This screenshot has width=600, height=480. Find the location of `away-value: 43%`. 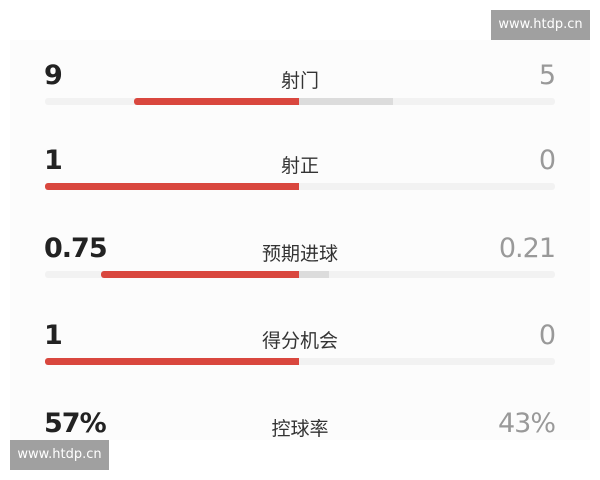

away-value: 43% is located at coordinates (526, 423).